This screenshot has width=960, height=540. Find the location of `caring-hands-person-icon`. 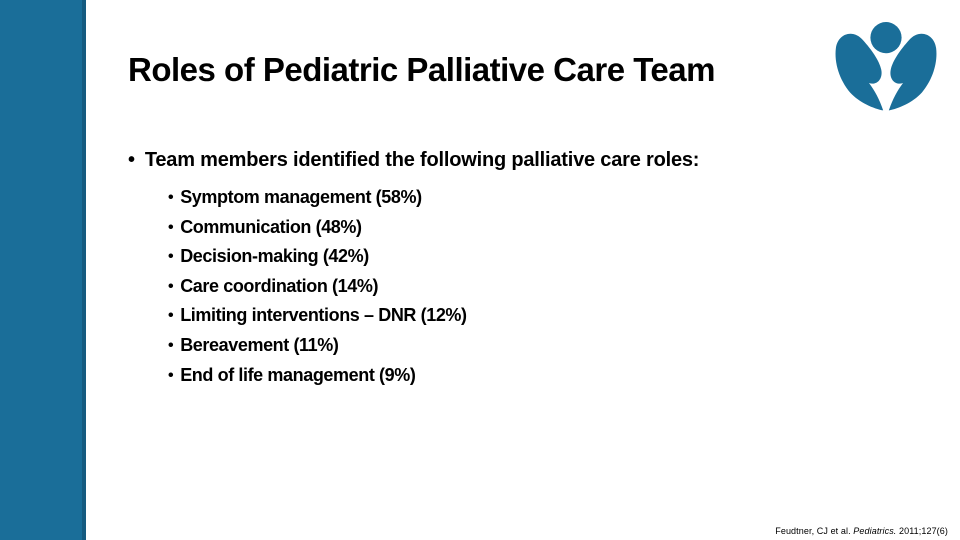

caring-hands-person-icon is located at coordinates (886, 66).